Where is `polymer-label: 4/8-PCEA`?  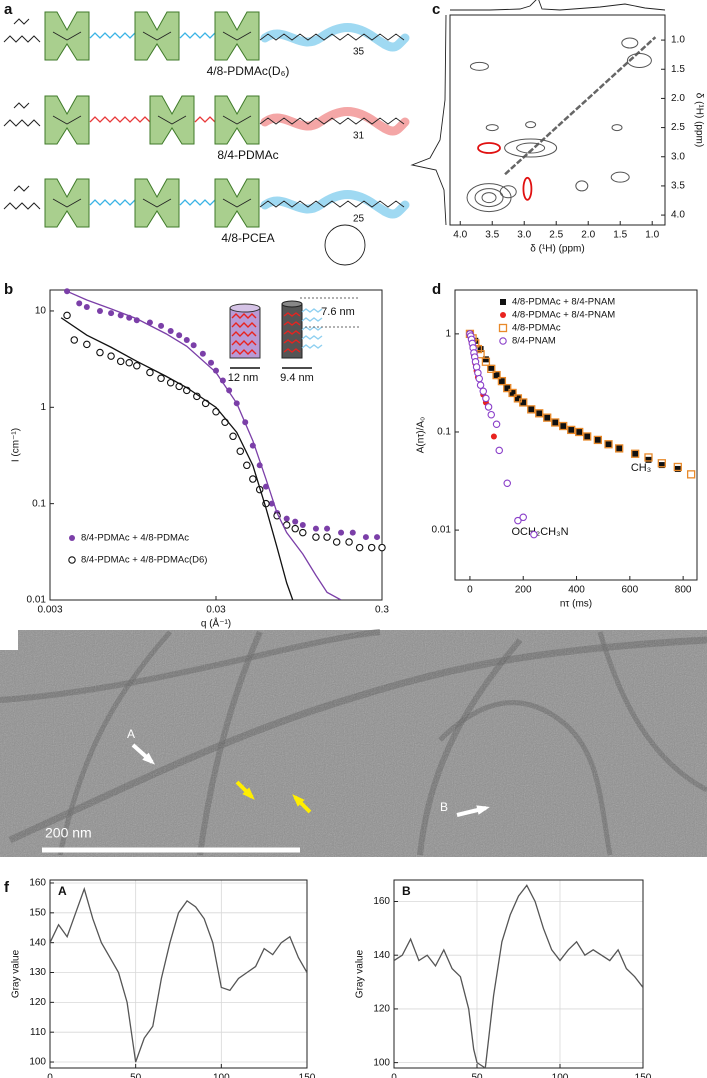
polymer-label: 4/8-PCEA is located at coordinates (247, 238).